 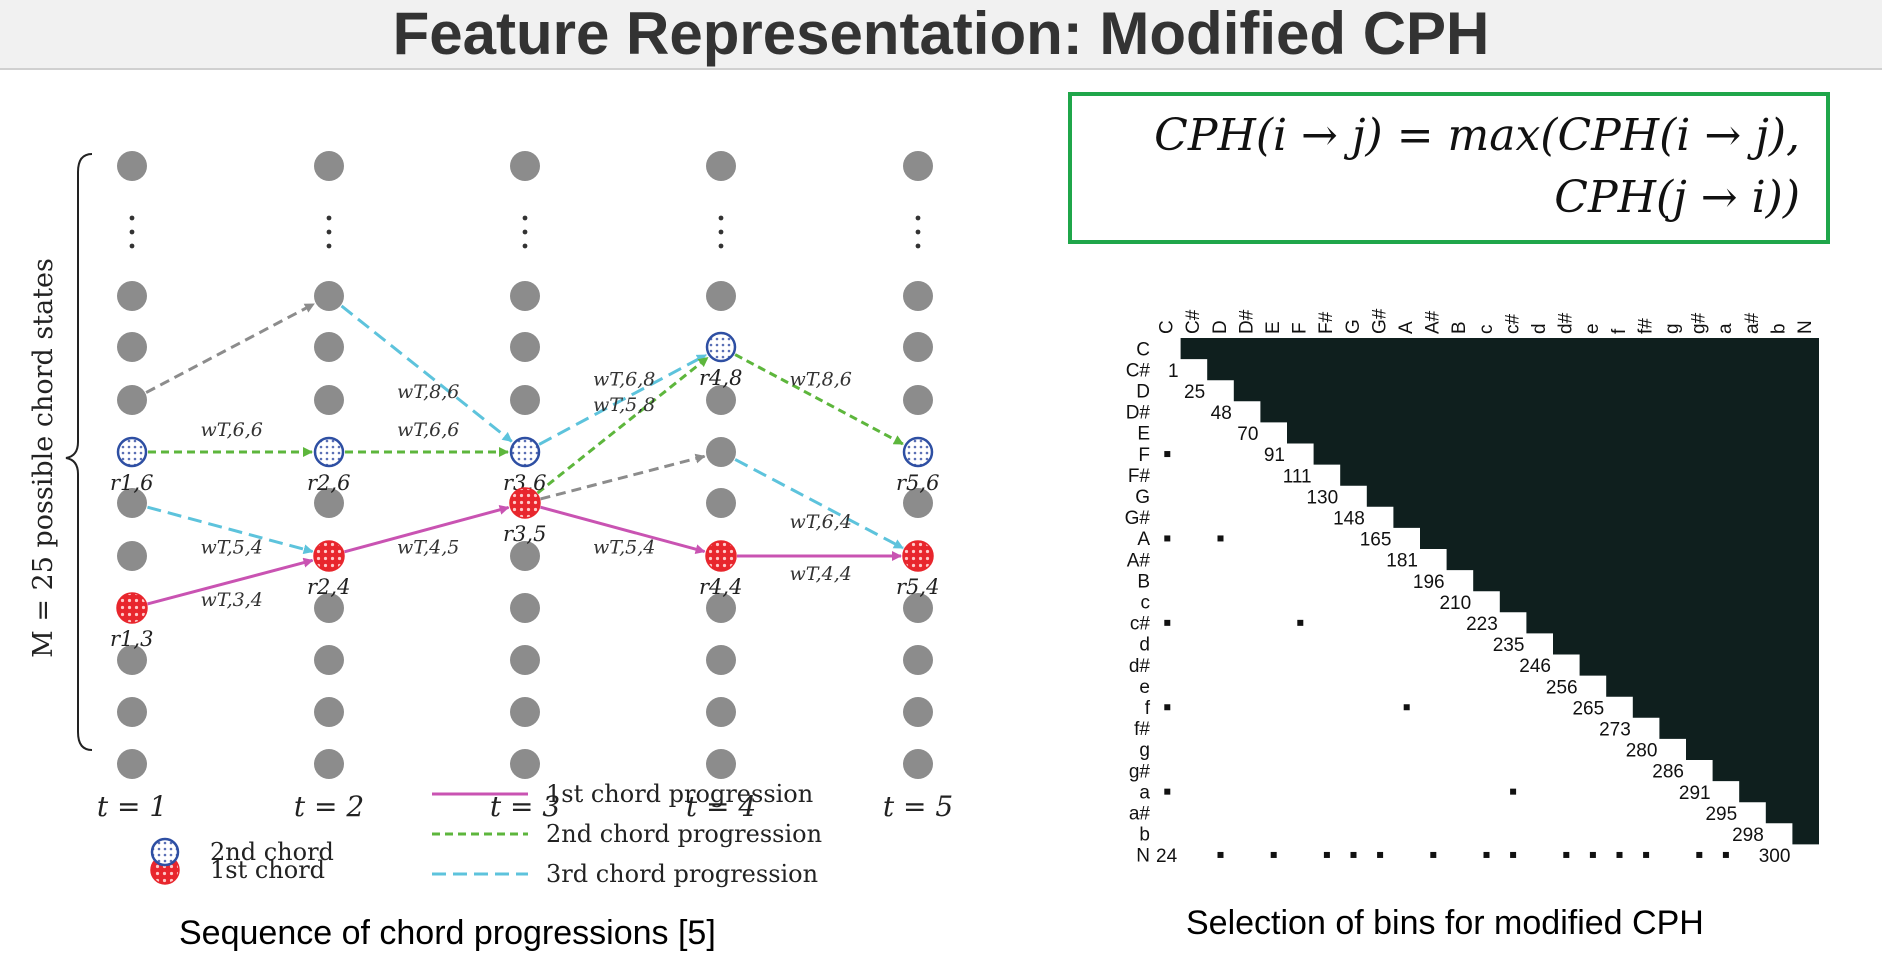 What do you see at coordinates (329, 806) in the screenshot?
I see `time-label: t = 2` at bounding box center [329, 806].